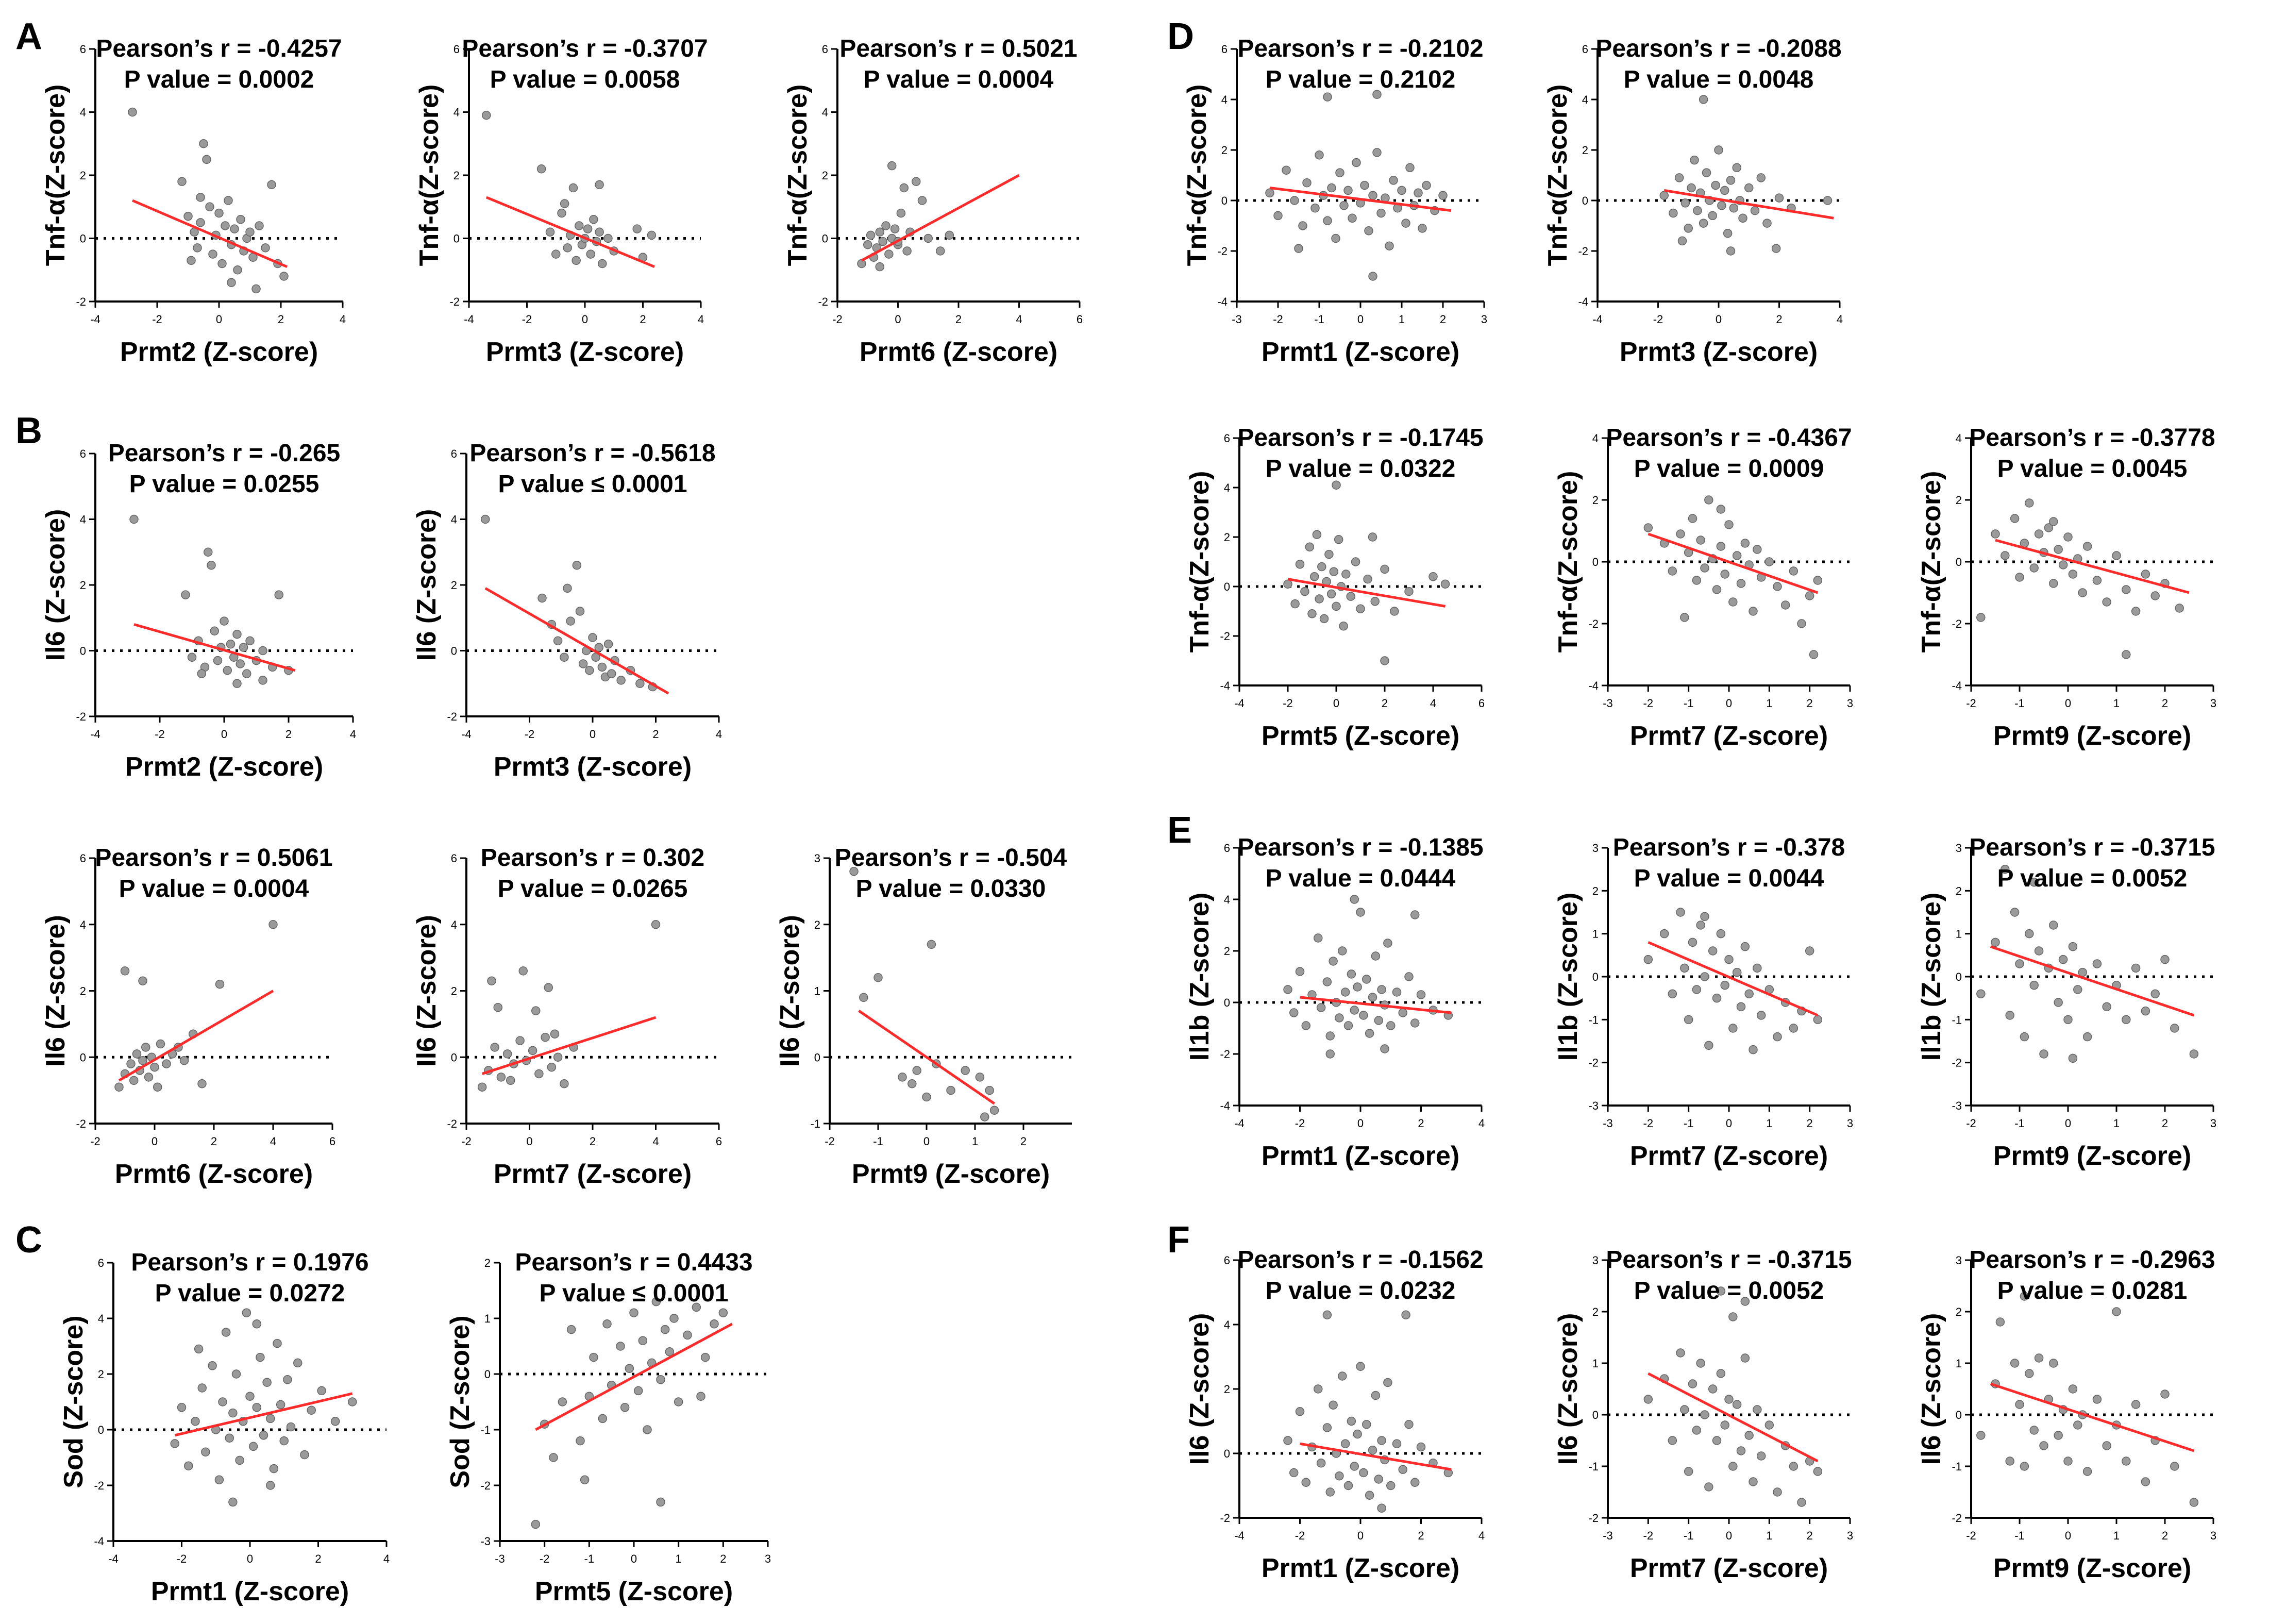 This screenshot has height=1624, width=2269. What do you see at coordinates (1850, 1123) in the screenshot?
I see `x-tick-label: 3` at bounding box center [1850, 1123].